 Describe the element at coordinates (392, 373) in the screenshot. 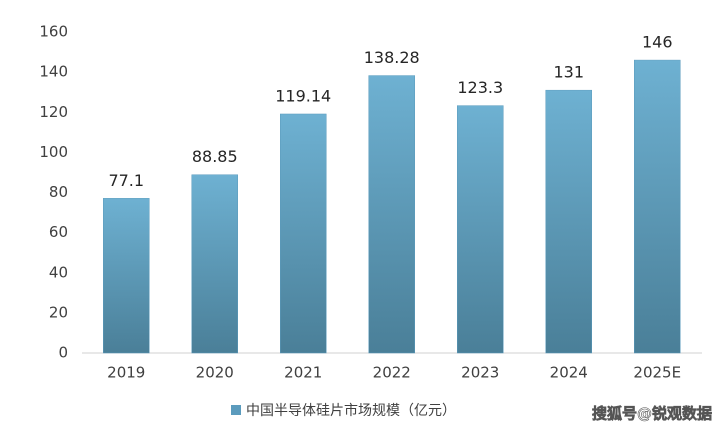

I see `x-tick-label: 2022` at that location.